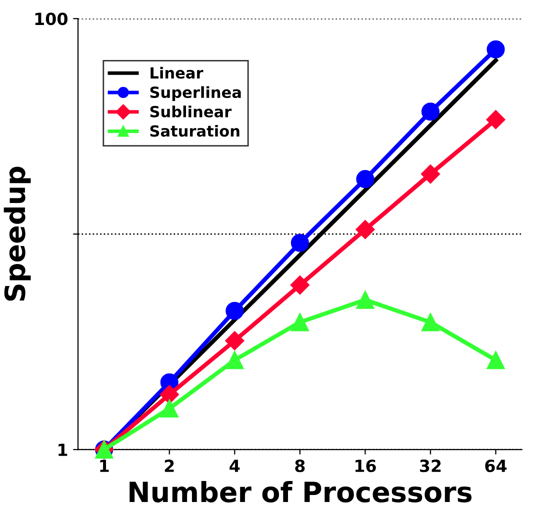 Image resolution: width=538 pixels, height=532 pixels. Describe the element at coordinates (191, 112) in the screenshot. I see `legend-label: Sublinear` at that location.